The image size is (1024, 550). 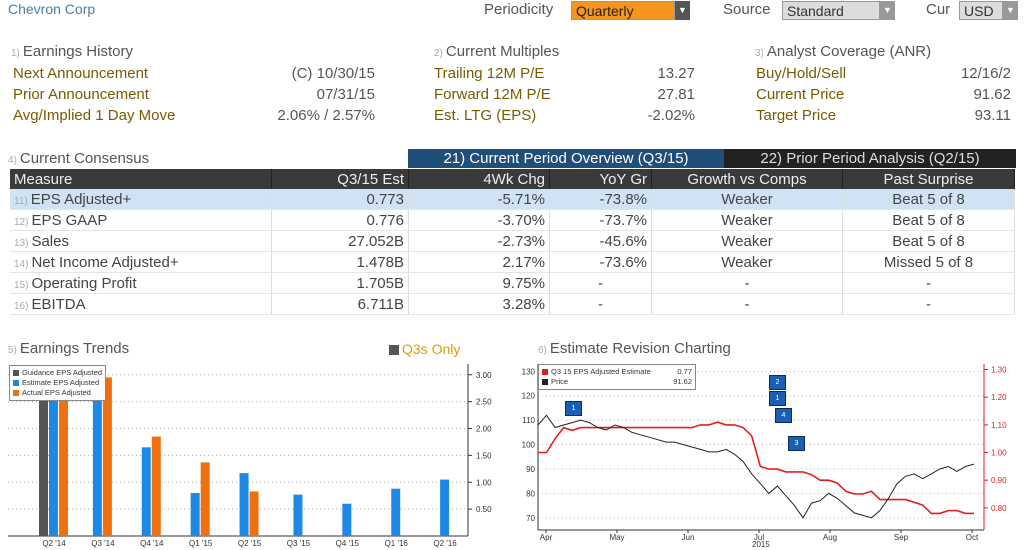 I want to click on right-tick-label: 1.00, so click(x=999, y=453).